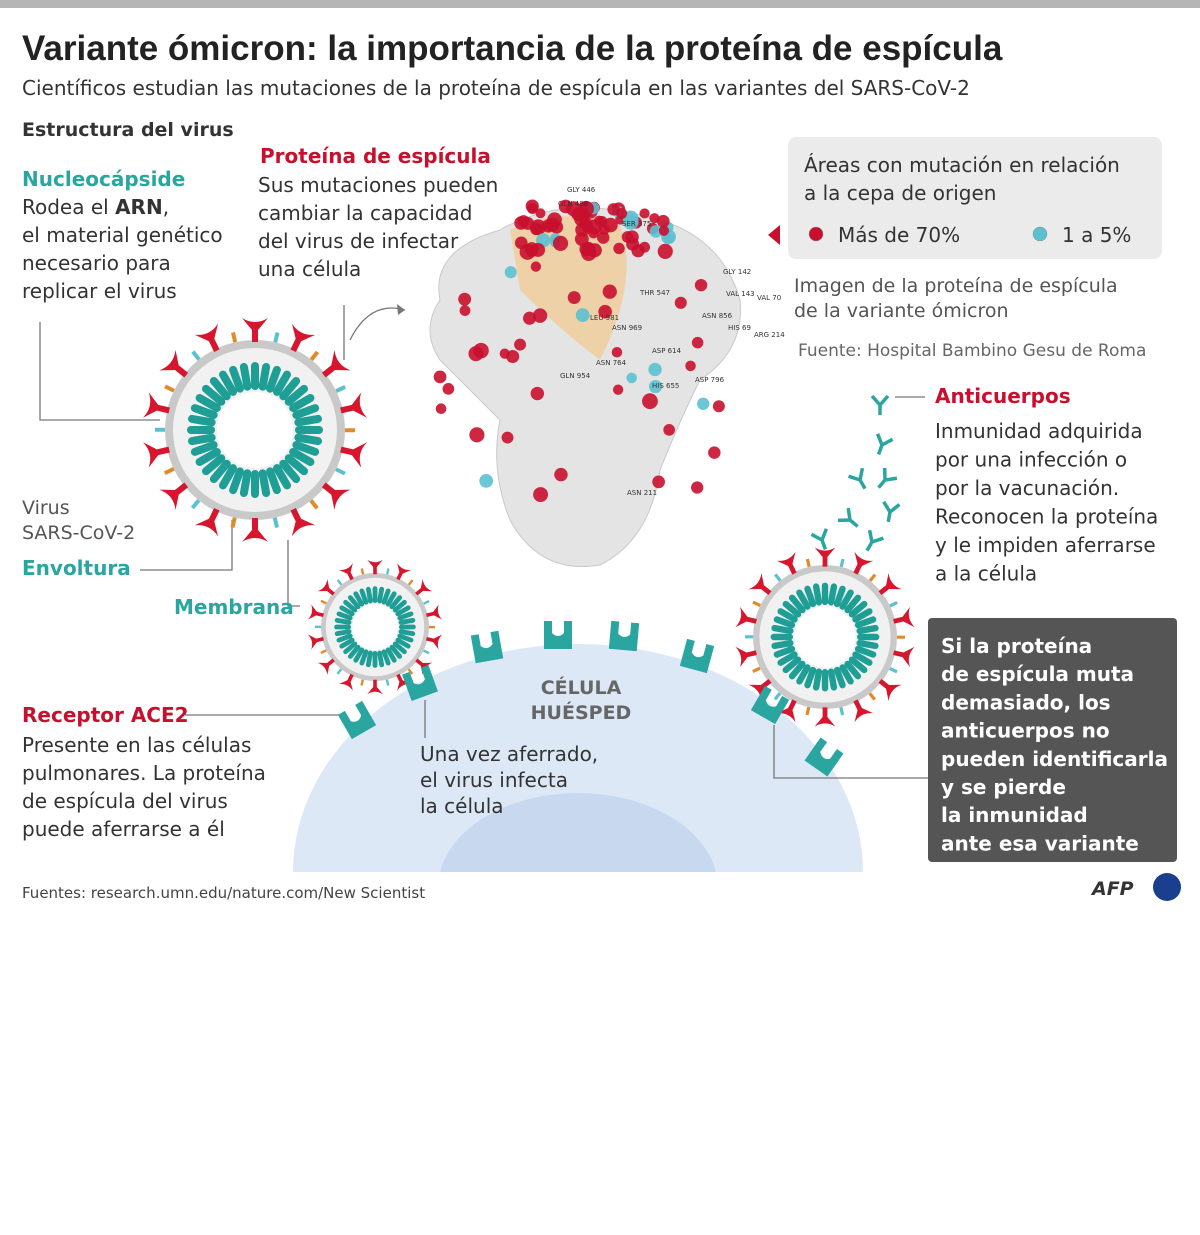 The image size is (1200, 1235). I want to click on cell-nucleus, so click(578, 832).